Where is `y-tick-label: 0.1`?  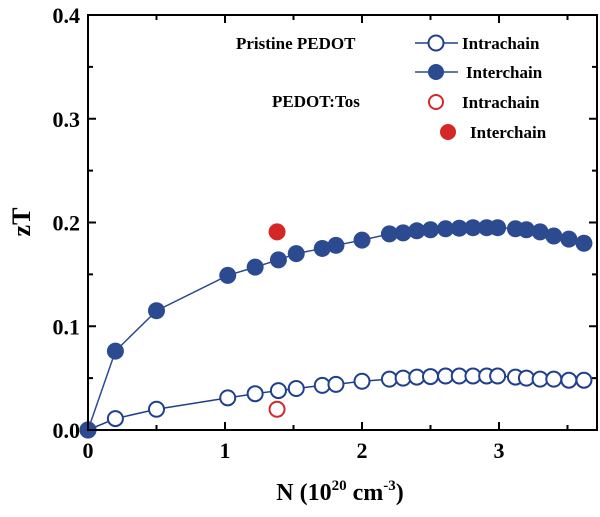 y-tick-label: 0.1 is located at coordinates (67, 326).